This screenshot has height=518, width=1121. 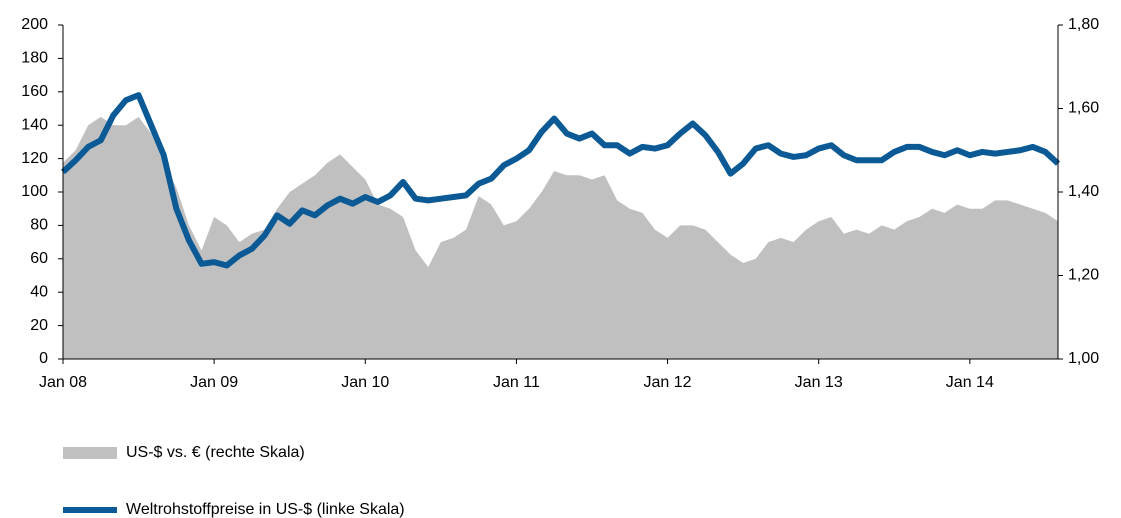 What do you see at coordinates (90, 453) in the screenshot?
I see `legend-swatch` at bounding box center [90, 453].